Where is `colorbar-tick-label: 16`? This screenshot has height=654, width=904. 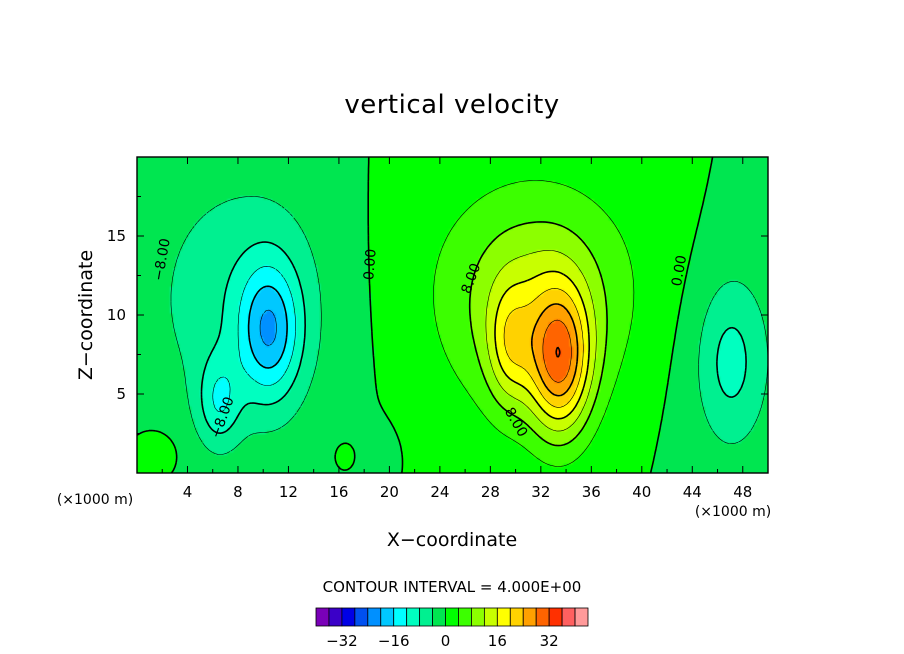
colorbar-tick-label: 16 is located at coordinates (497, 641).